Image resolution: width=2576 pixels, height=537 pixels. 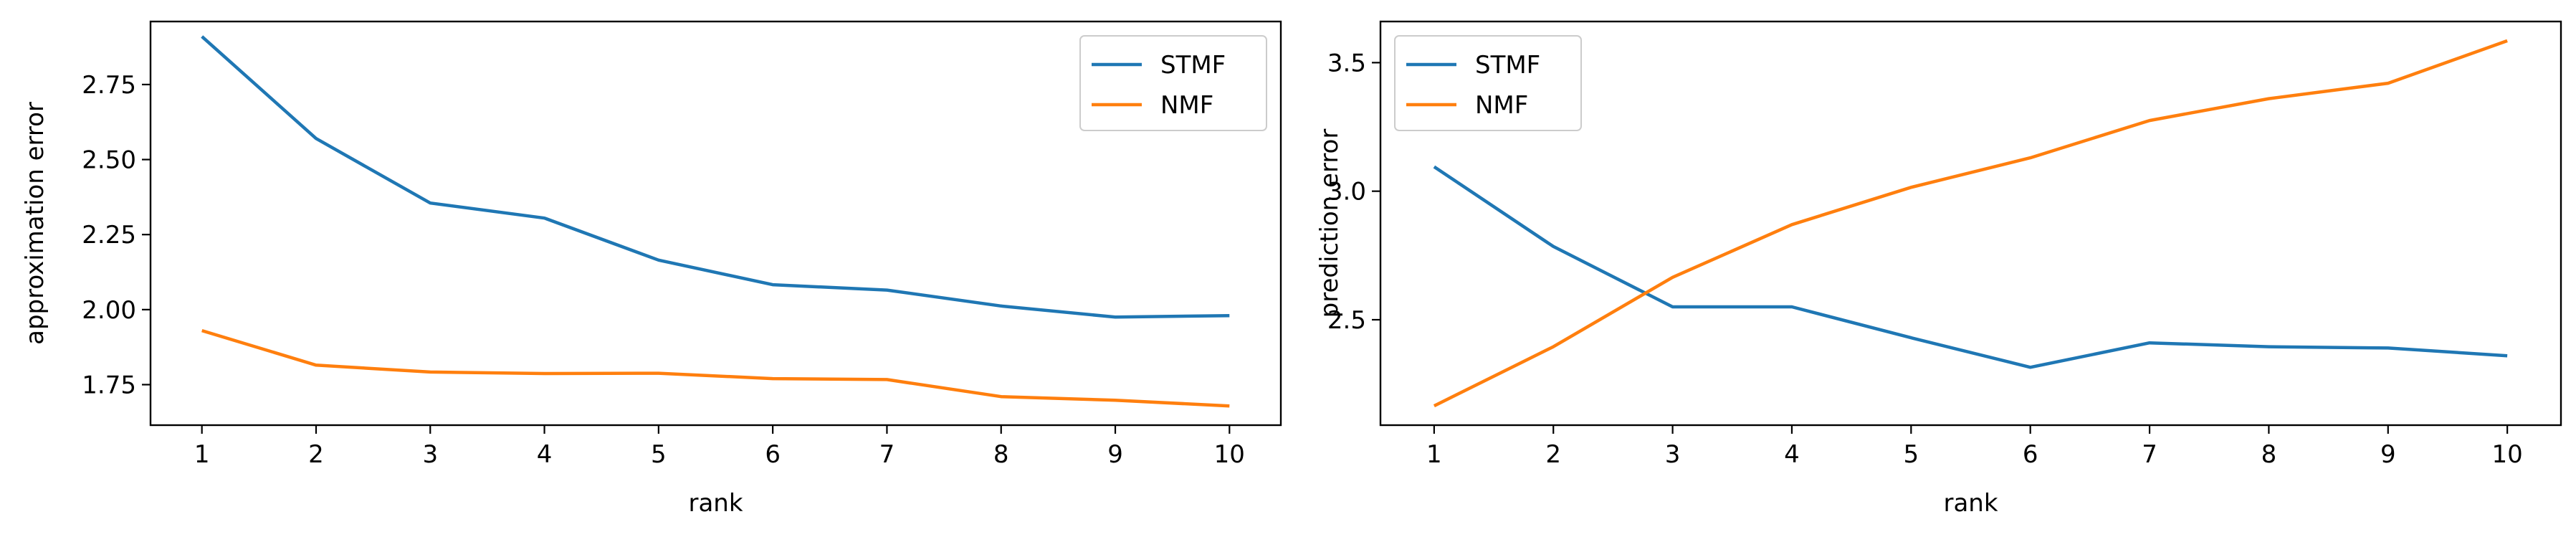 What do you see at coordinates (109, 311) in the screenshot?
I see `y-tick-label: 2.00` at bounding box center [109, 311].